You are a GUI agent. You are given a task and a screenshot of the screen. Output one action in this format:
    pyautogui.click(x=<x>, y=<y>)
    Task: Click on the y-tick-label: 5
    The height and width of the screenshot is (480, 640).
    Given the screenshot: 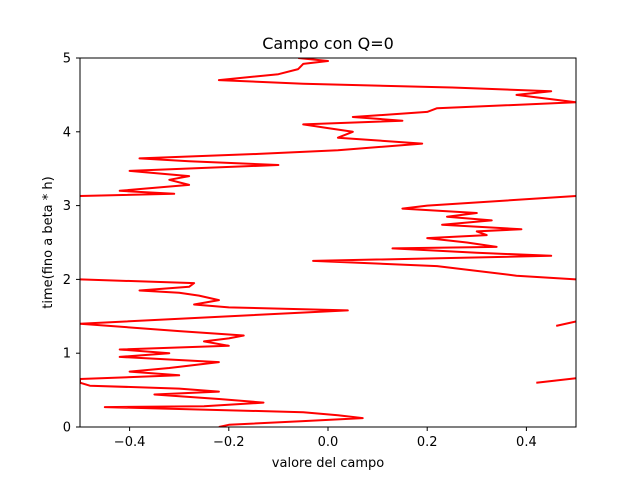 What is the action you would take?
    pyautogui.click(x=67, y=59)
    